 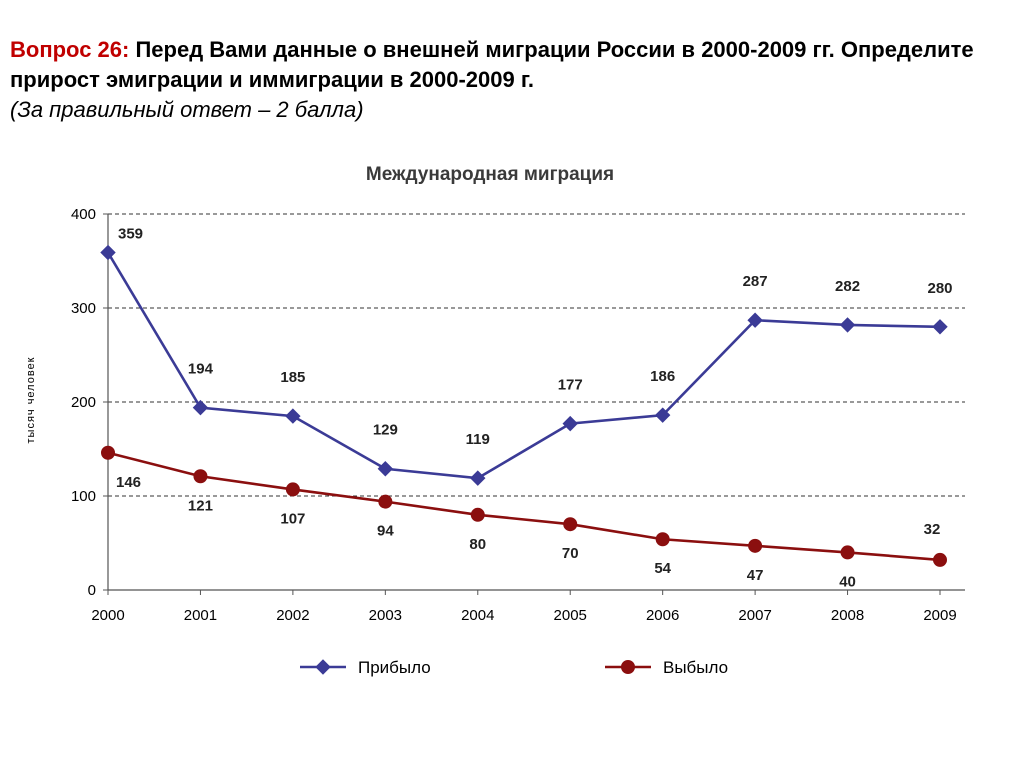 I want to click on y-tick-label-0: 0, so click(x=92, y=590).